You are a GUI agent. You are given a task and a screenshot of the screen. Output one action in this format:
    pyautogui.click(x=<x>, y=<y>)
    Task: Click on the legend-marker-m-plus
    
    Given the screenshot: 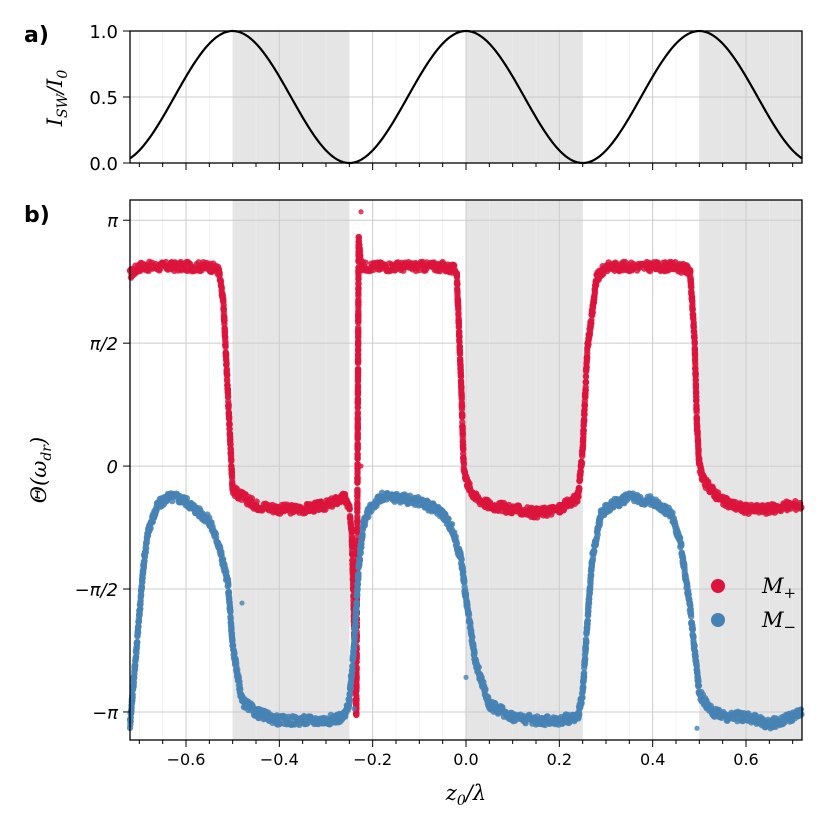 What is the action you would take?
    pyautogui.click(x=718, y=586)
    